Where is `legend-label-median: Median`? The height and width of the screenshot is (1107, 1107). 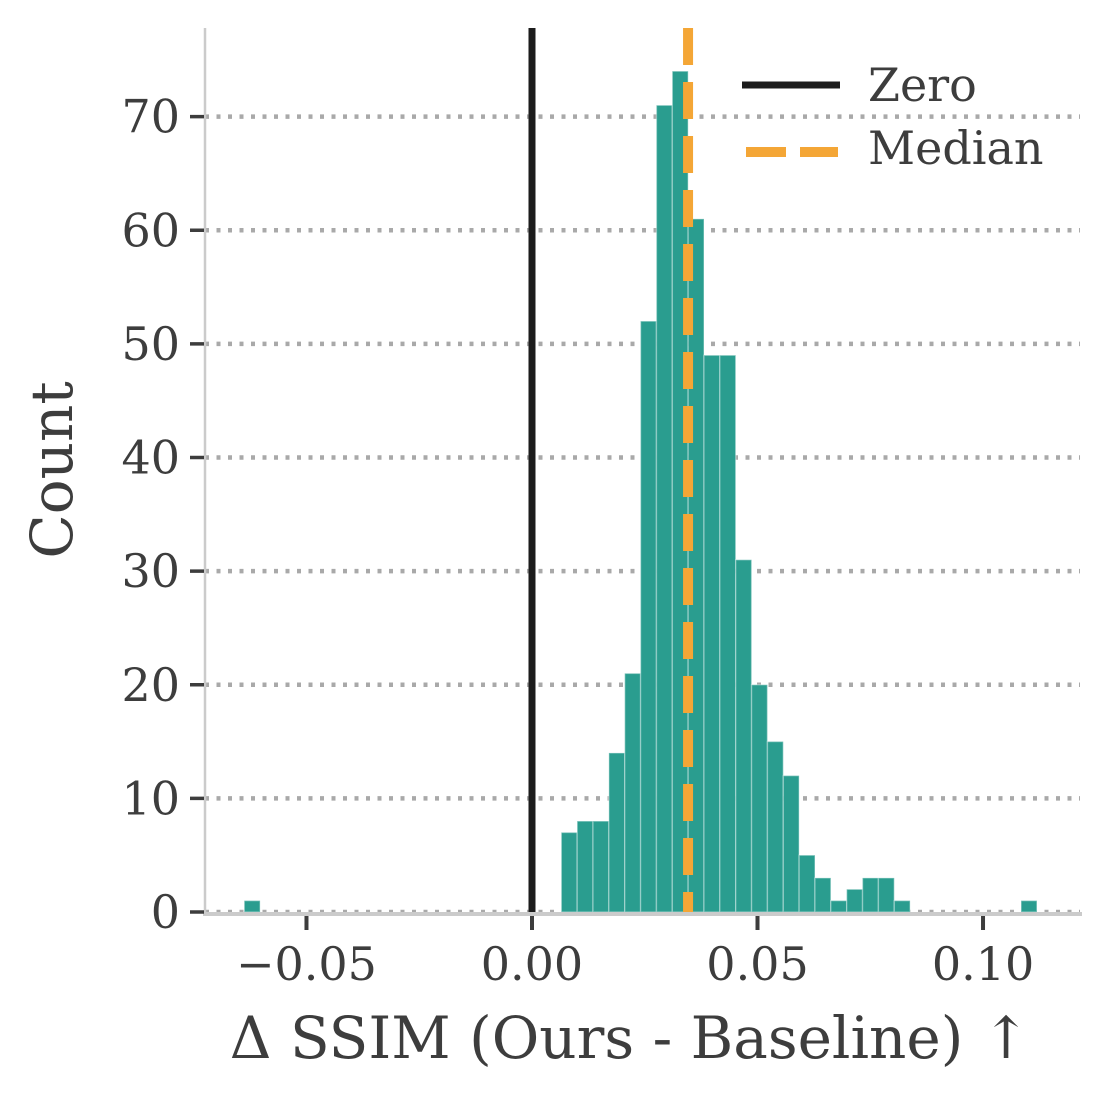
legend-label-median: Median is located at coordinates (956, 148).